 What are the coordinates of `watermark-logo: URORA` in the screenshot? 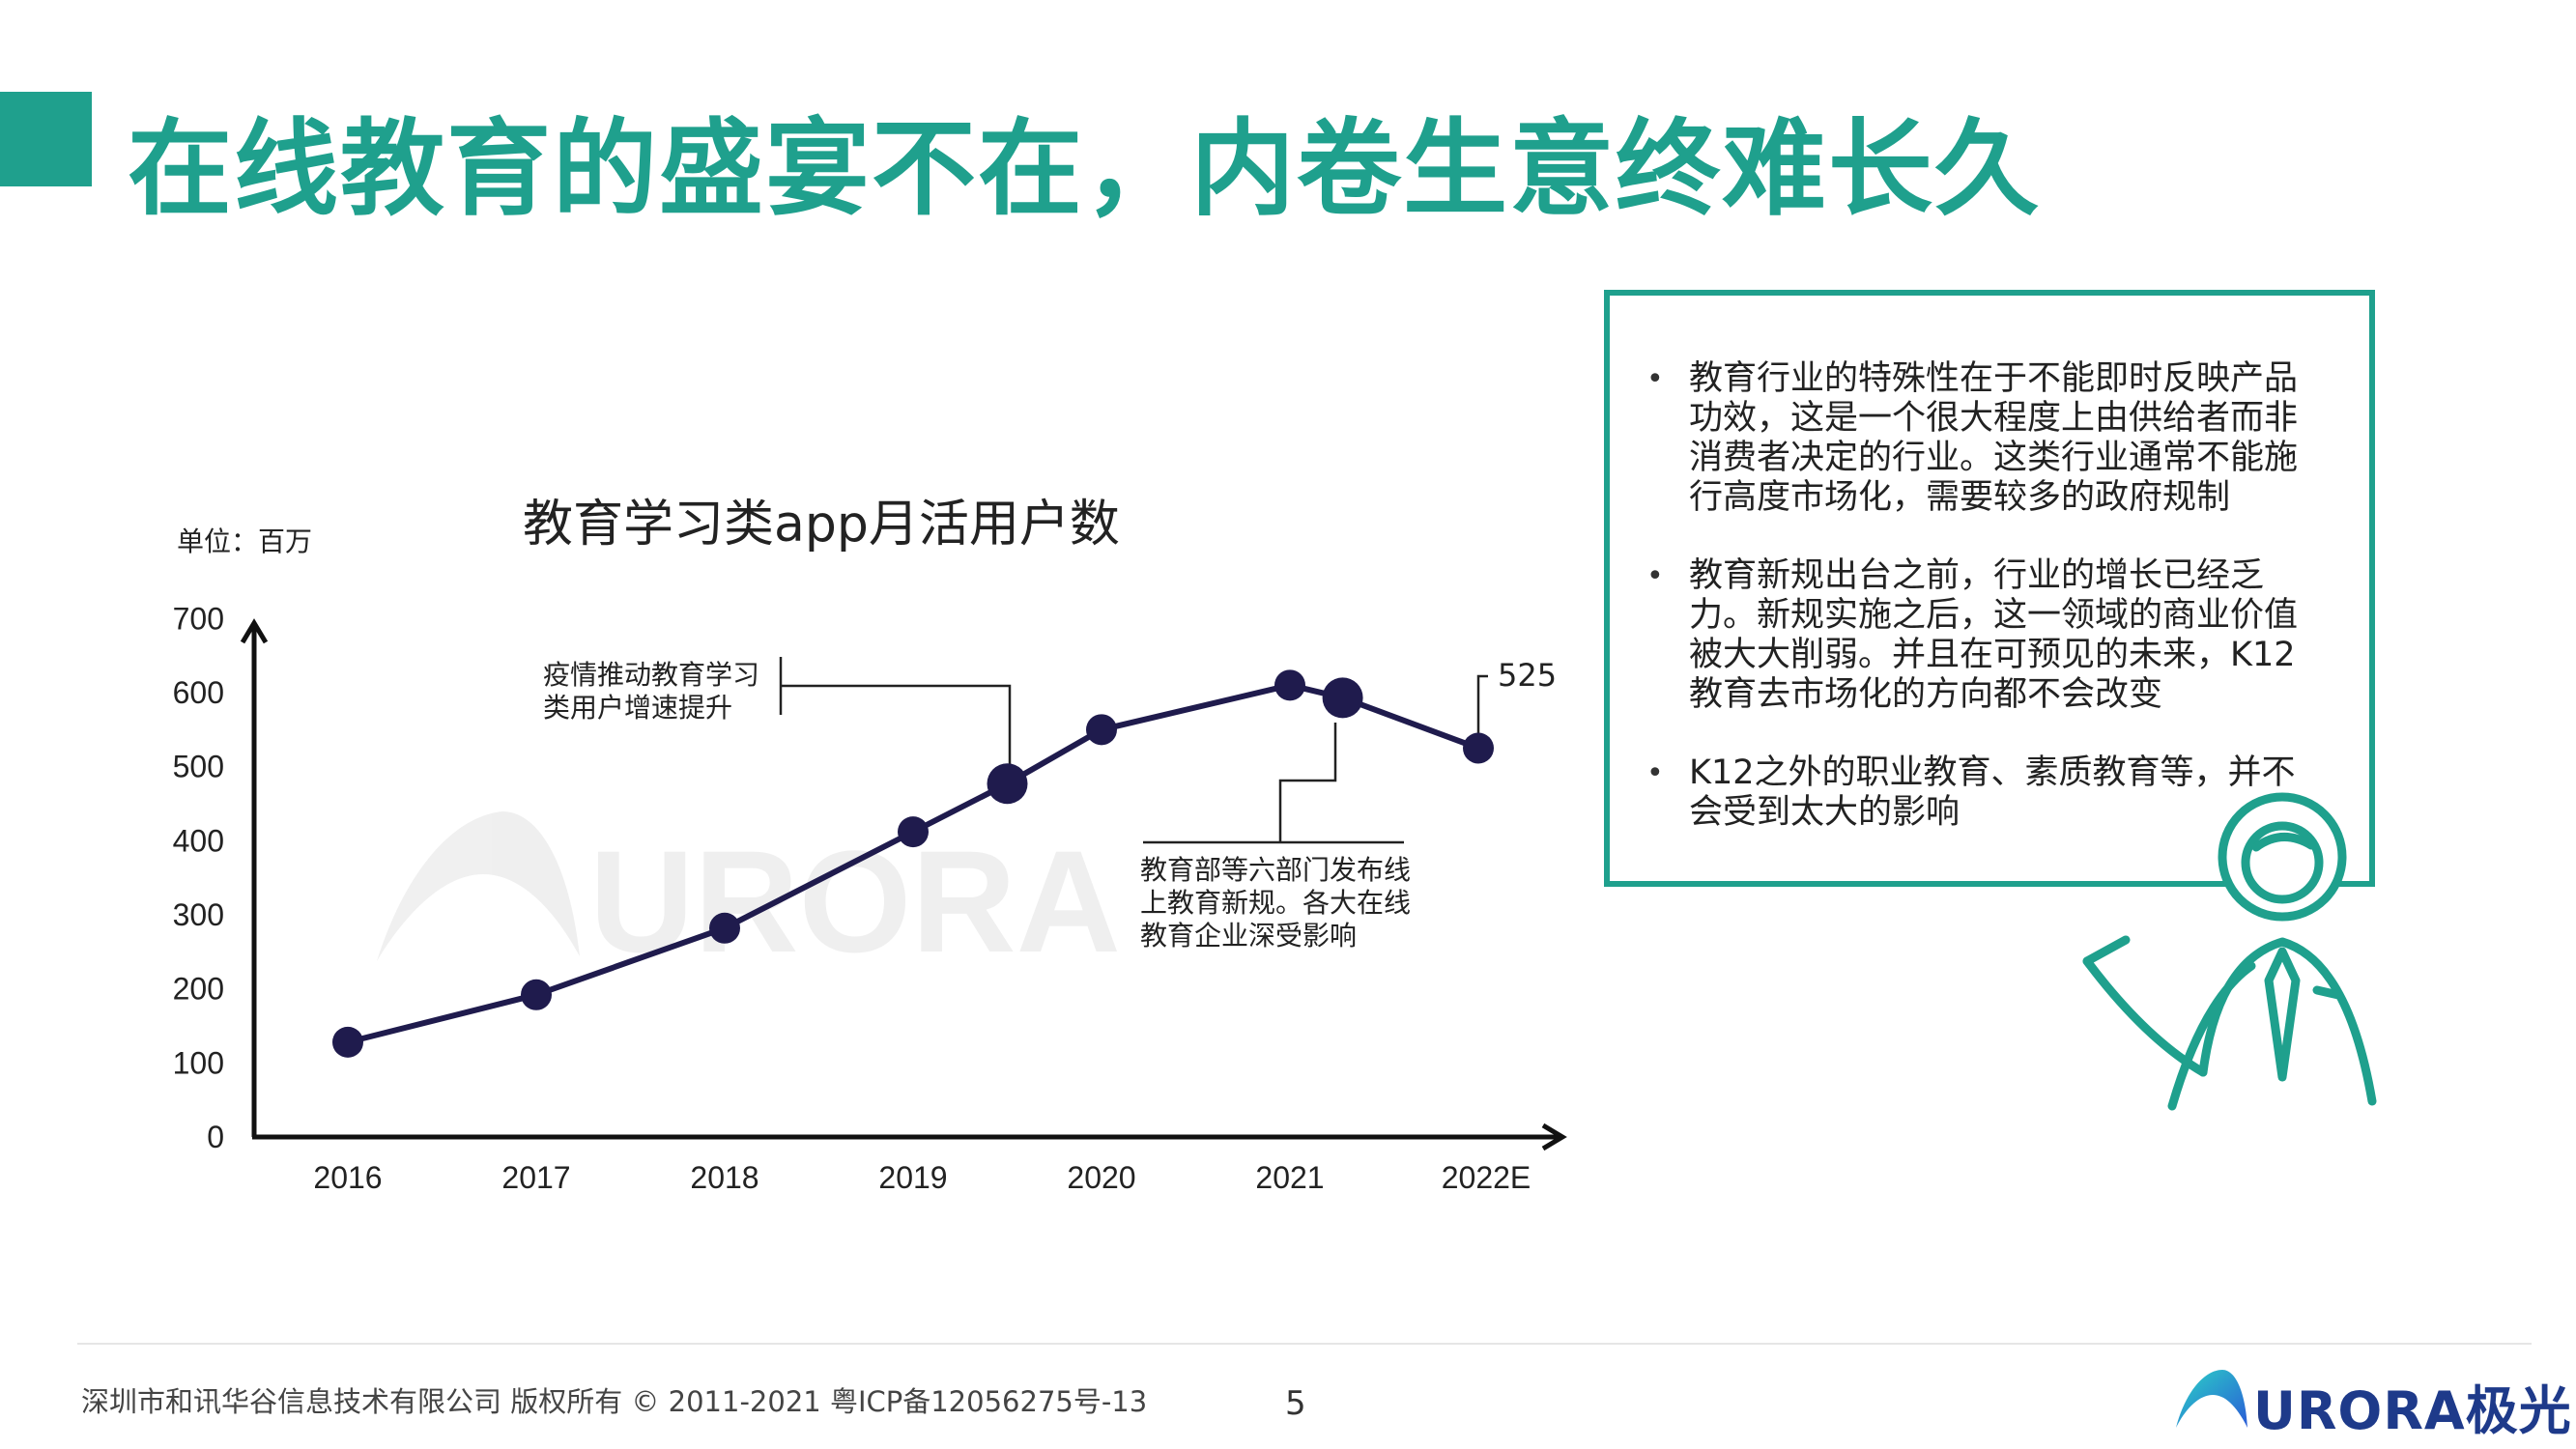 It's located at (749, 896).